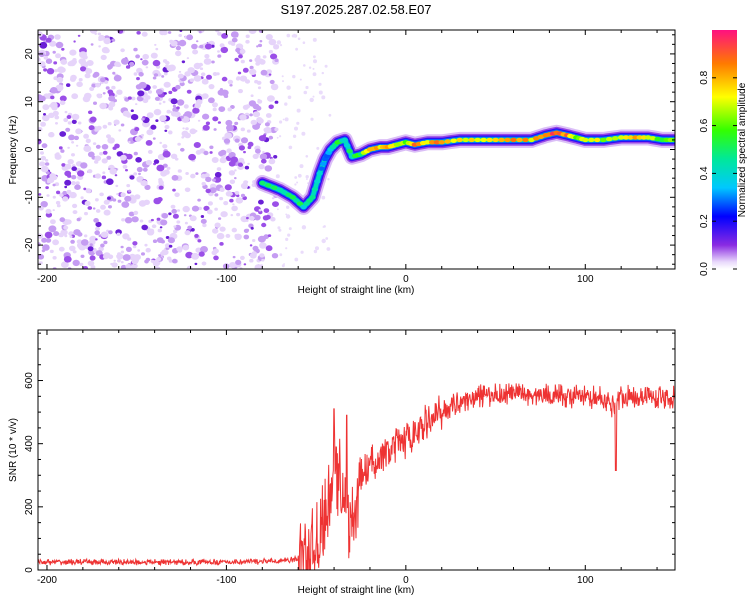  I want to click on colorbar-label: Normalized spectral amplitude, so click(742, 149).